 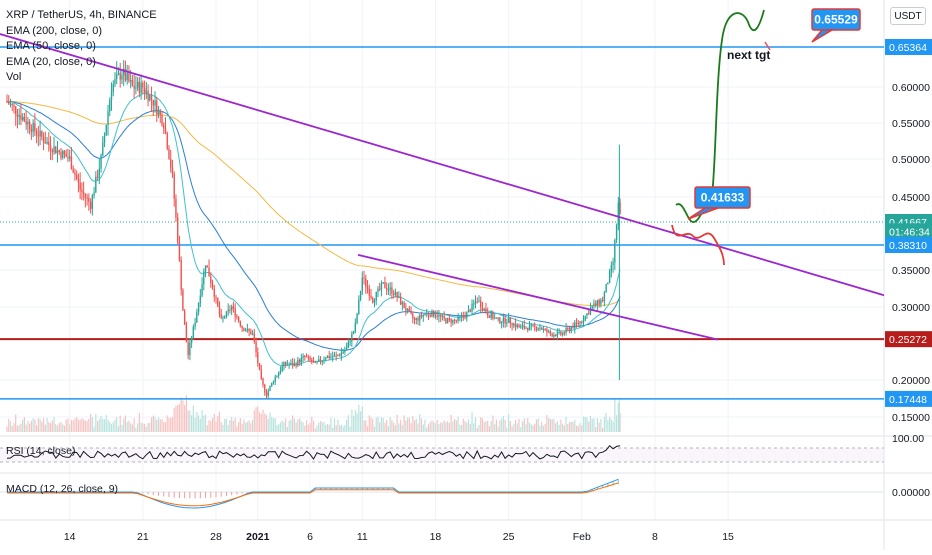 I want to click on rsi-label: RSI (14, close), so click(x=40, y=451).